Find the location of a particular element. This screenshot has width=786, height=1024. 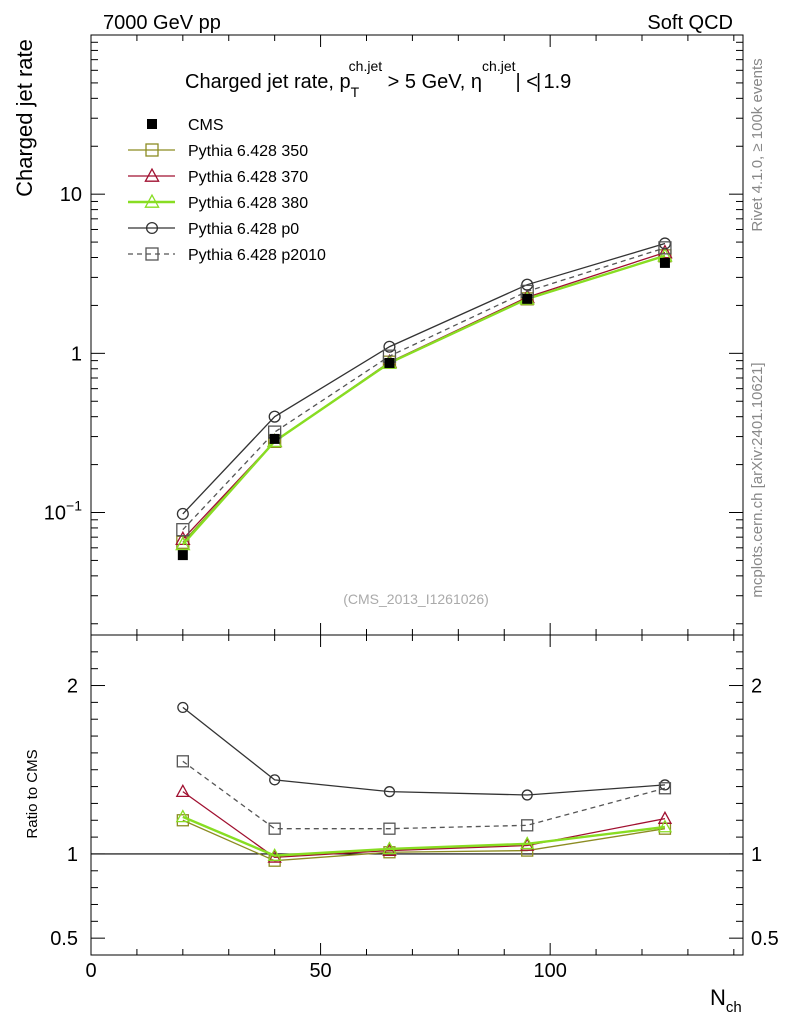

title-main: Charged jet rate, p is located at coordinates (268, 82).